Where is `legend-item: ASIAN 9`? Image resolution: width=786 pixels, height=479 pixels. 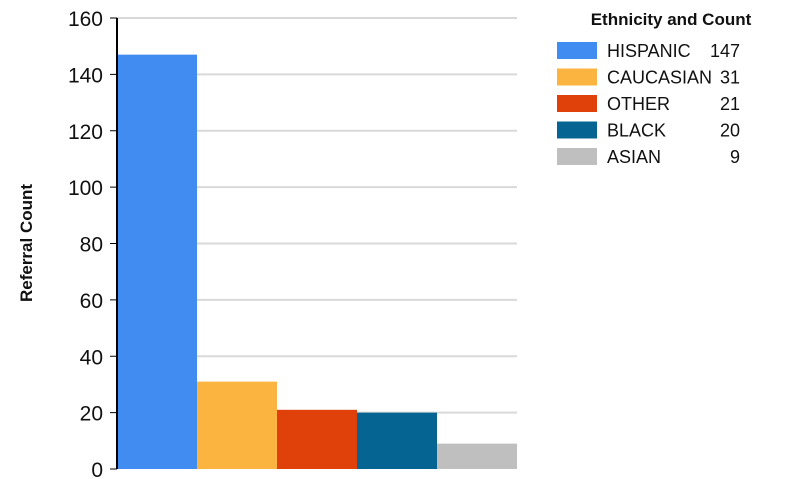
legend-item: ASIAN 9 is located at coordinates (648, 157).